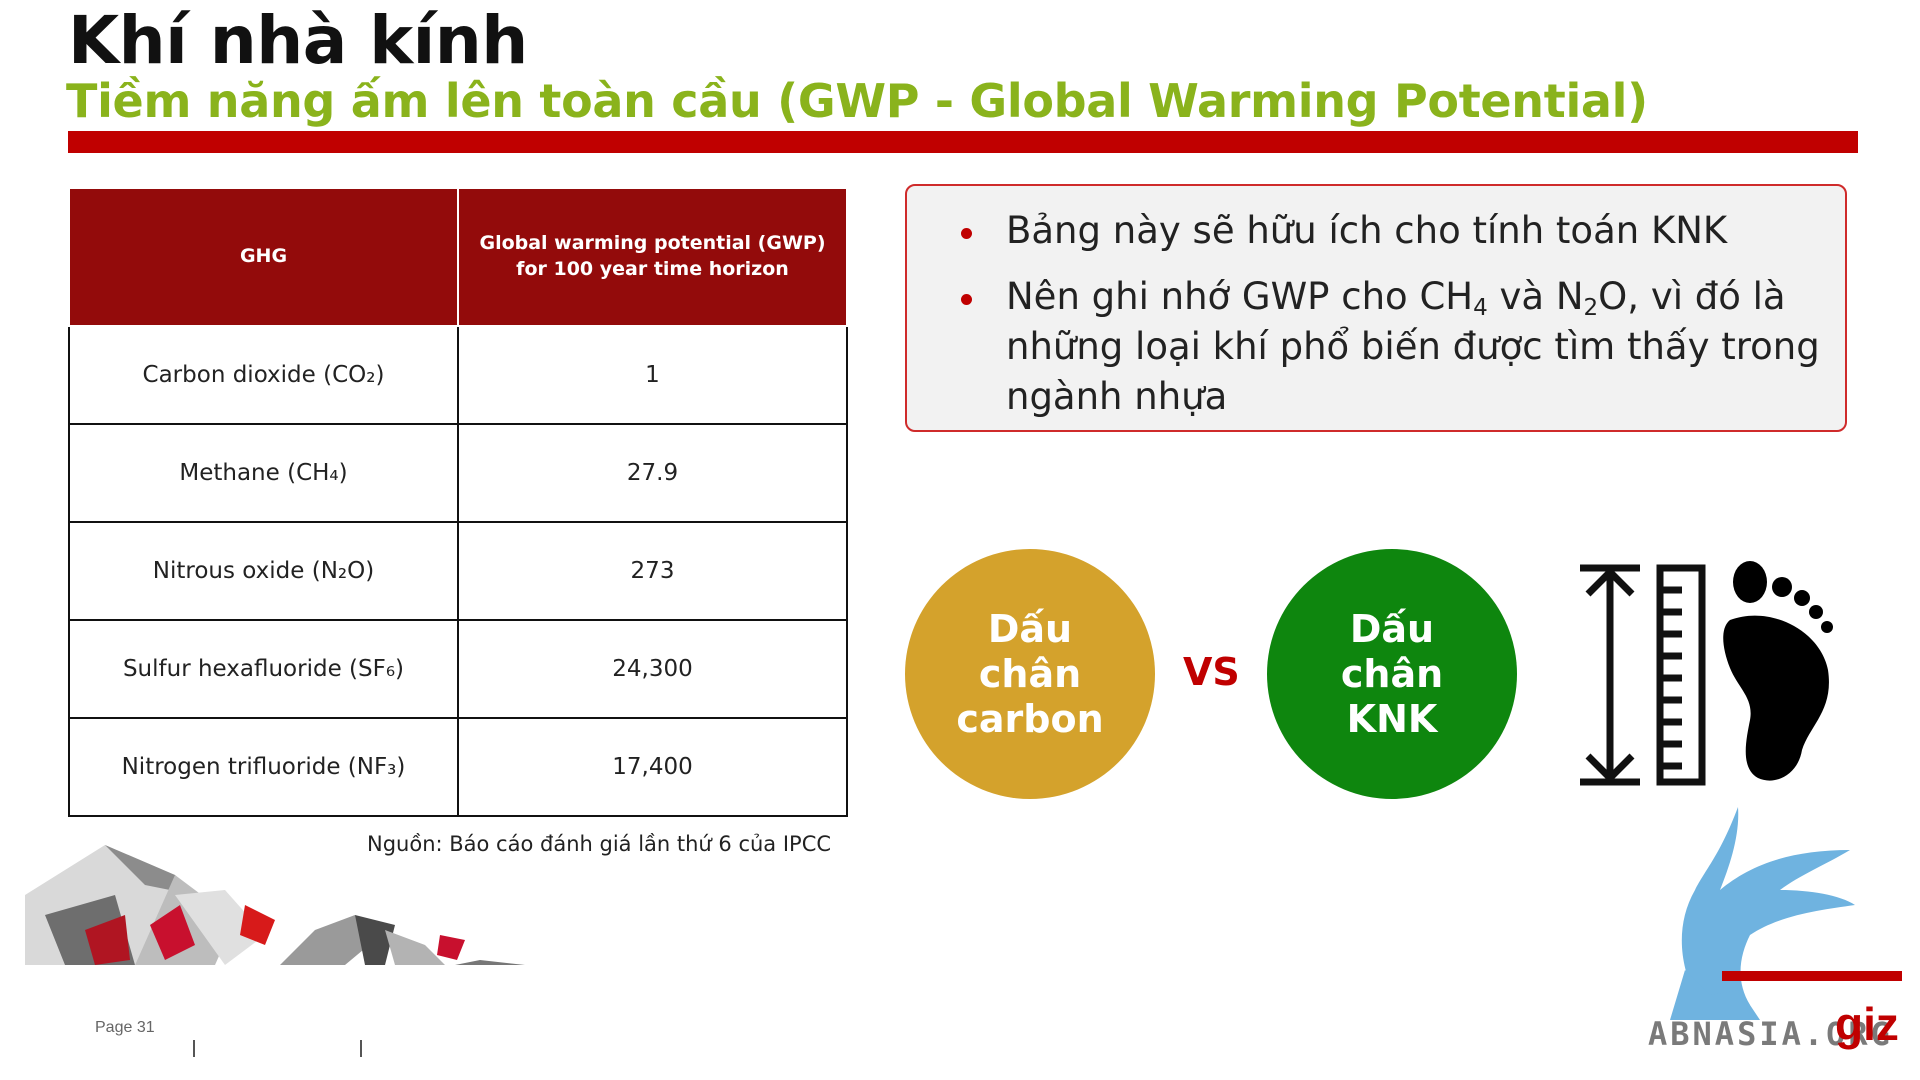 This screenshot has width=1920, height=1080. Describe the element at coordinates (1643, 675) in the screenshot. I see `height-measure-icon` at that location.